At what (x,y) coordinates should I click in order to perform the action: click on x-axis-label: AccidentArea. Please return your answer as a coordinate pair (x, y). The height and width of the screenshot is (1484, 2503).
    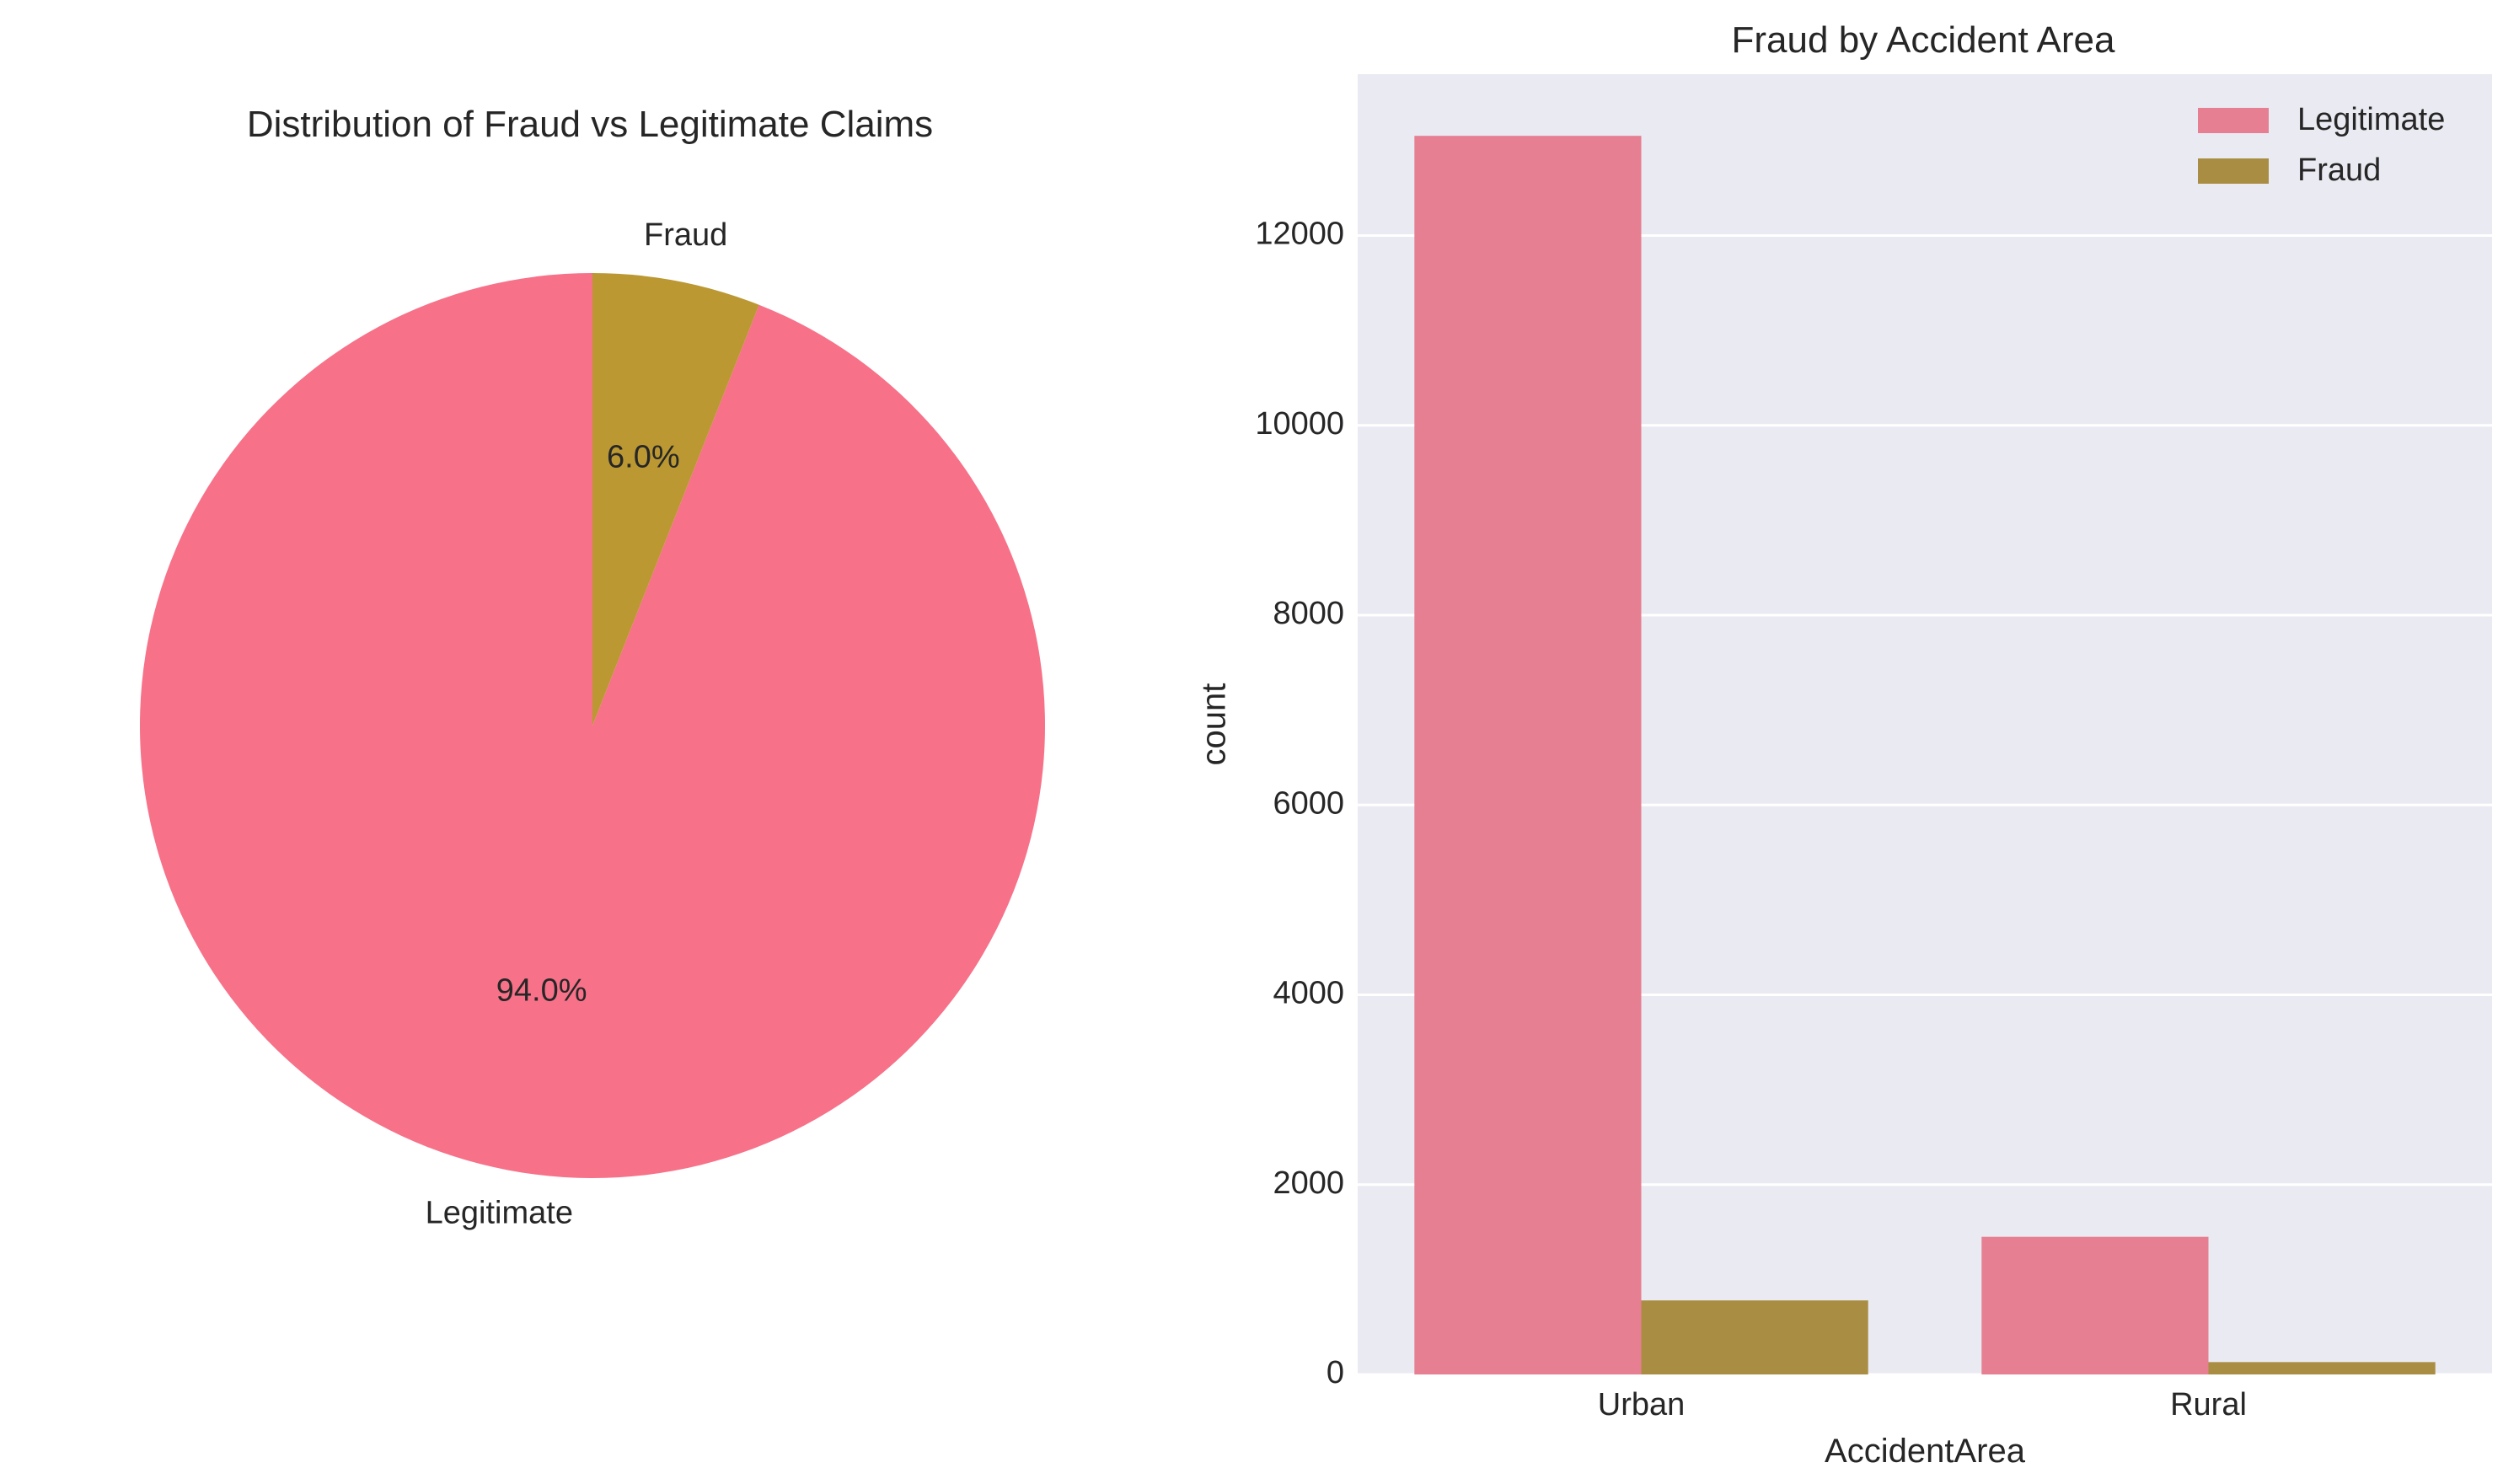
    Looking at the image, I should click on (1925, 1451).